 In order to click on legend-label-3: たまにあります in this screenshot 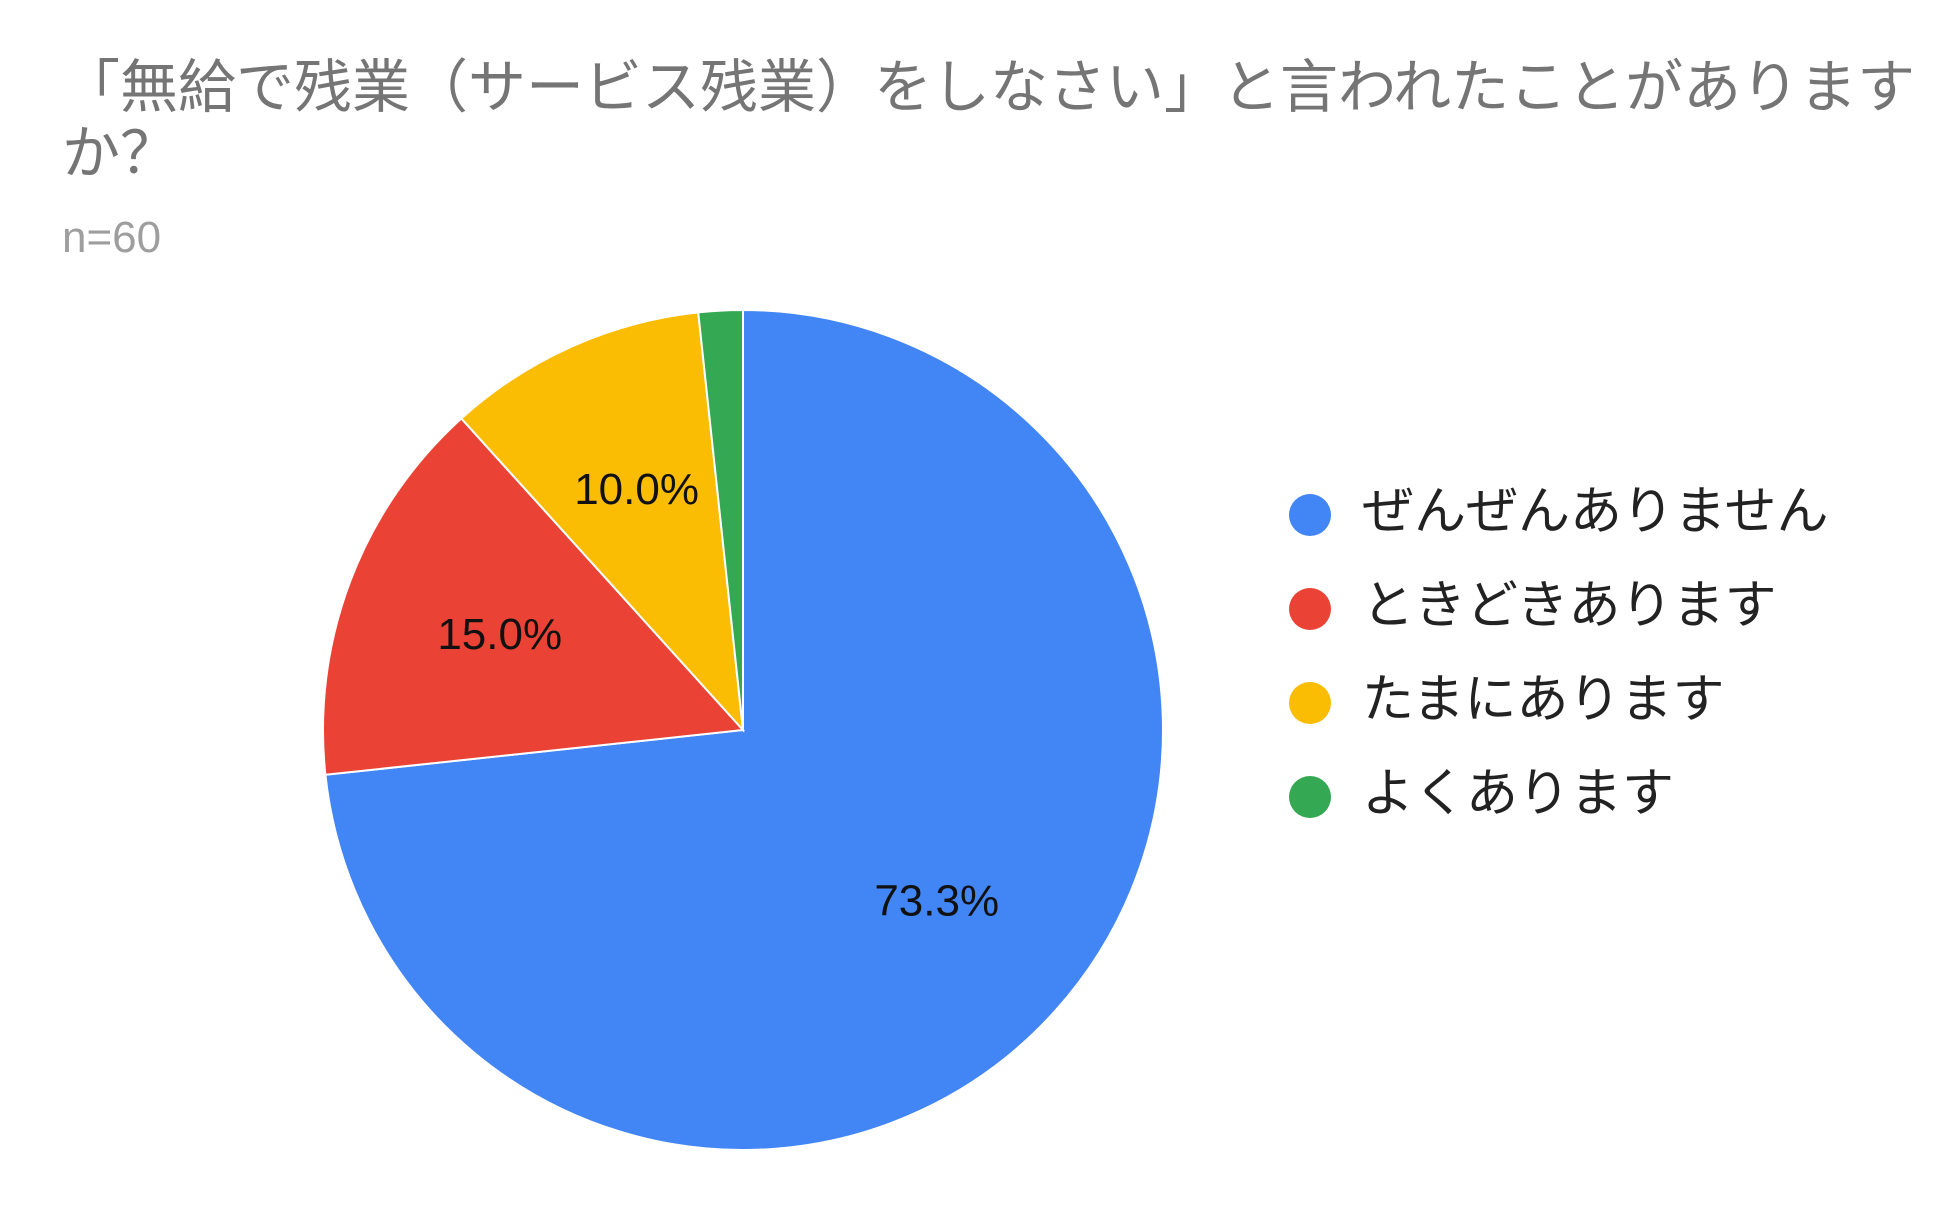, I will do `click(1543, 700)`.